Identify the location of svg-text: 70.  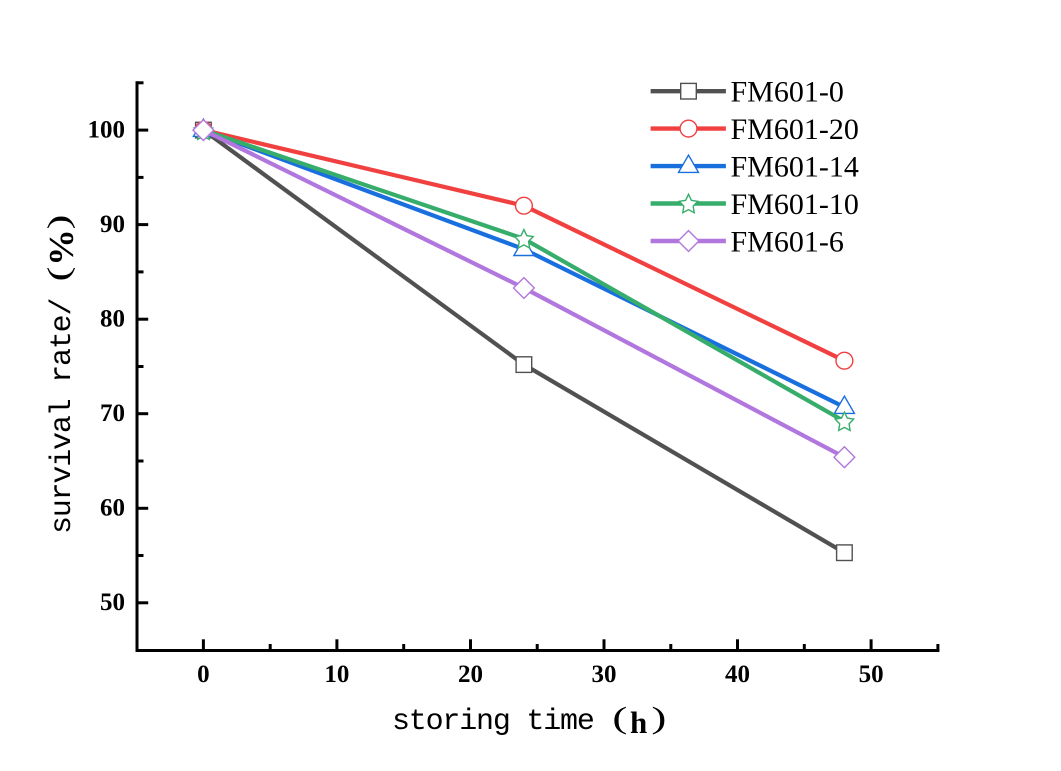
(112, 413).